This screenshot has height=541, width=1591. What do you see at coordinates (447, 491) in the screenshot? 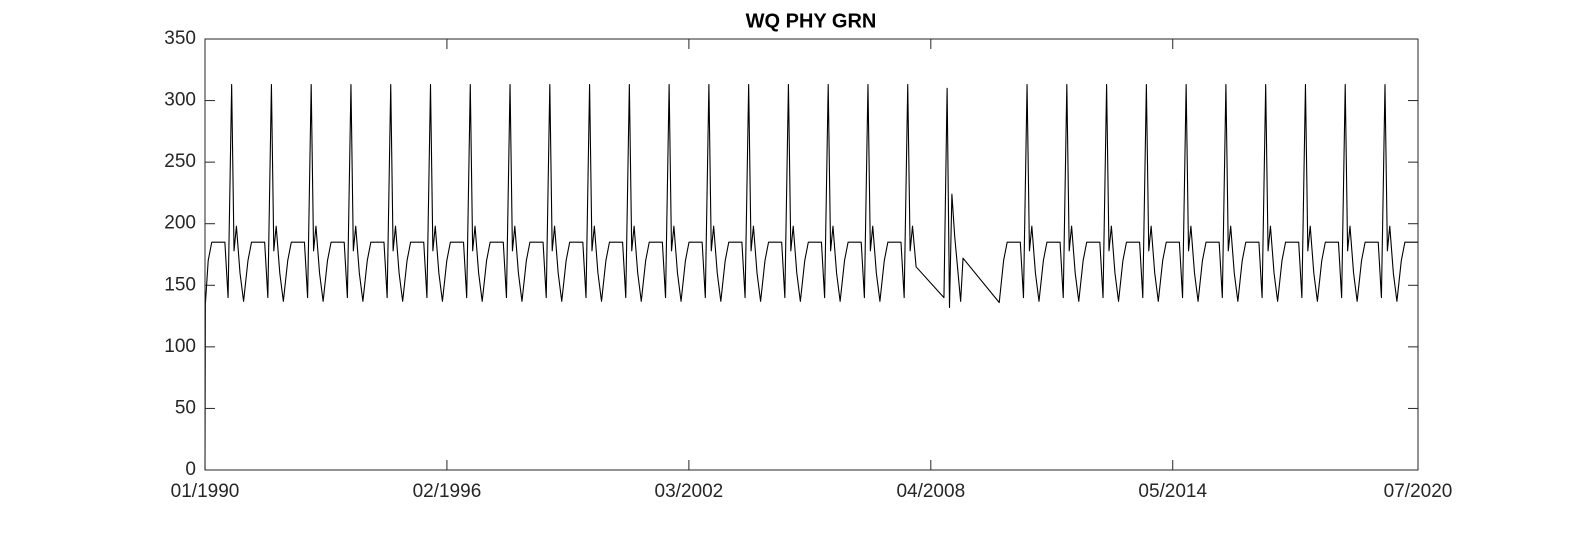
I see `x-tick-label: 02/1996` at bounding box center [447, 491].